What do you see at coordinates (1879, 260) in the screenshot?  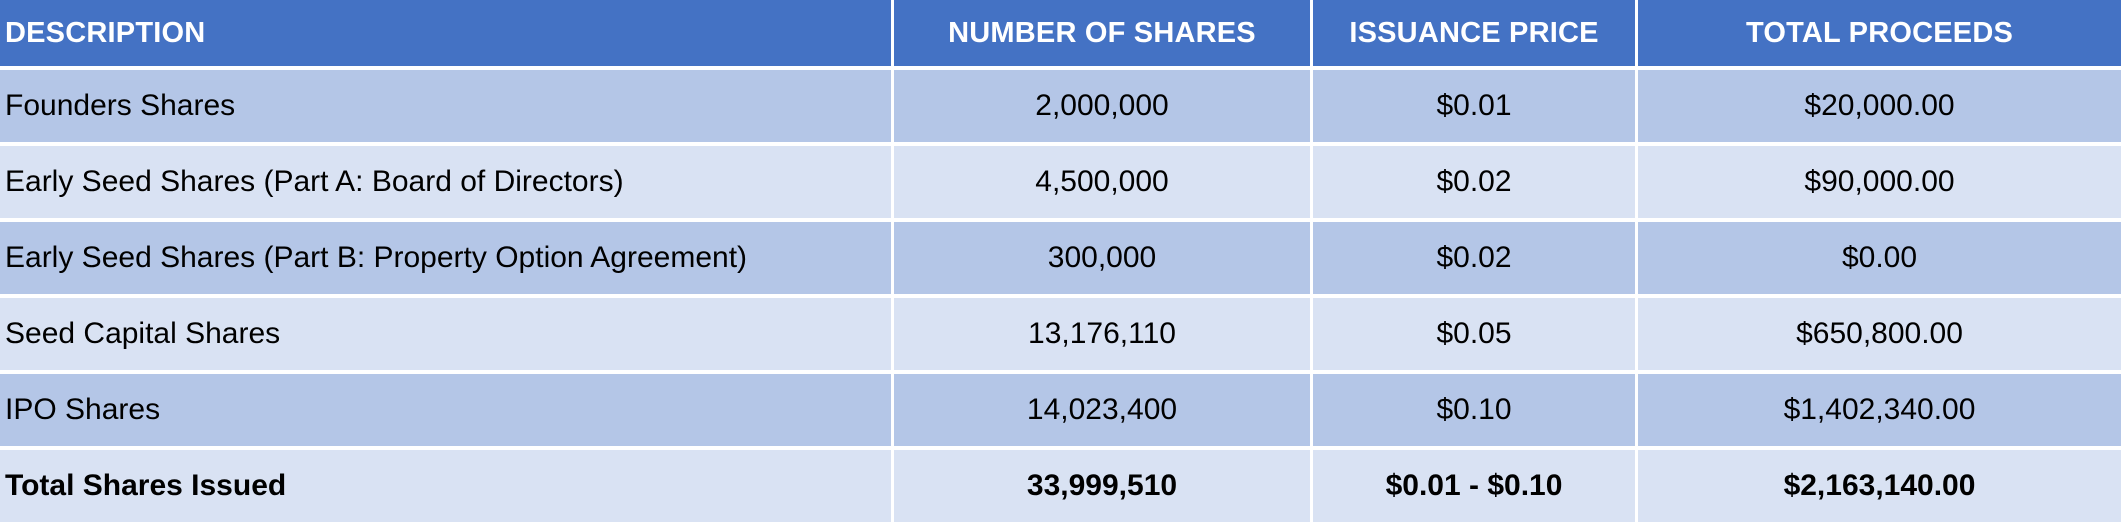 I see `cell-total-proceeds: $0.00` at bounding box center [1879, 260].